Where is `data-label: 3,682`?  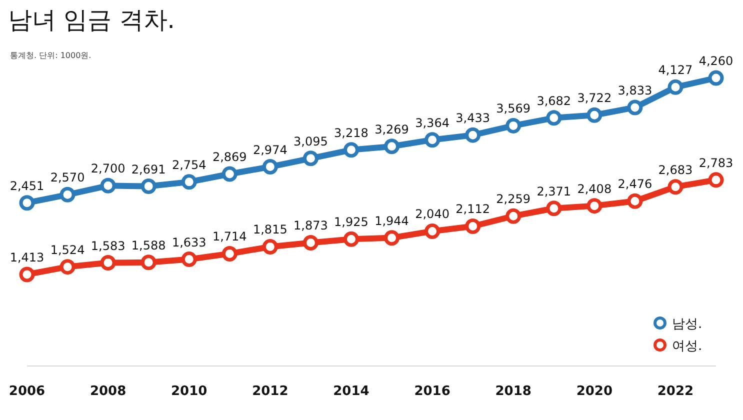 data-label: 3,682 is located at coordinates (554, 101).